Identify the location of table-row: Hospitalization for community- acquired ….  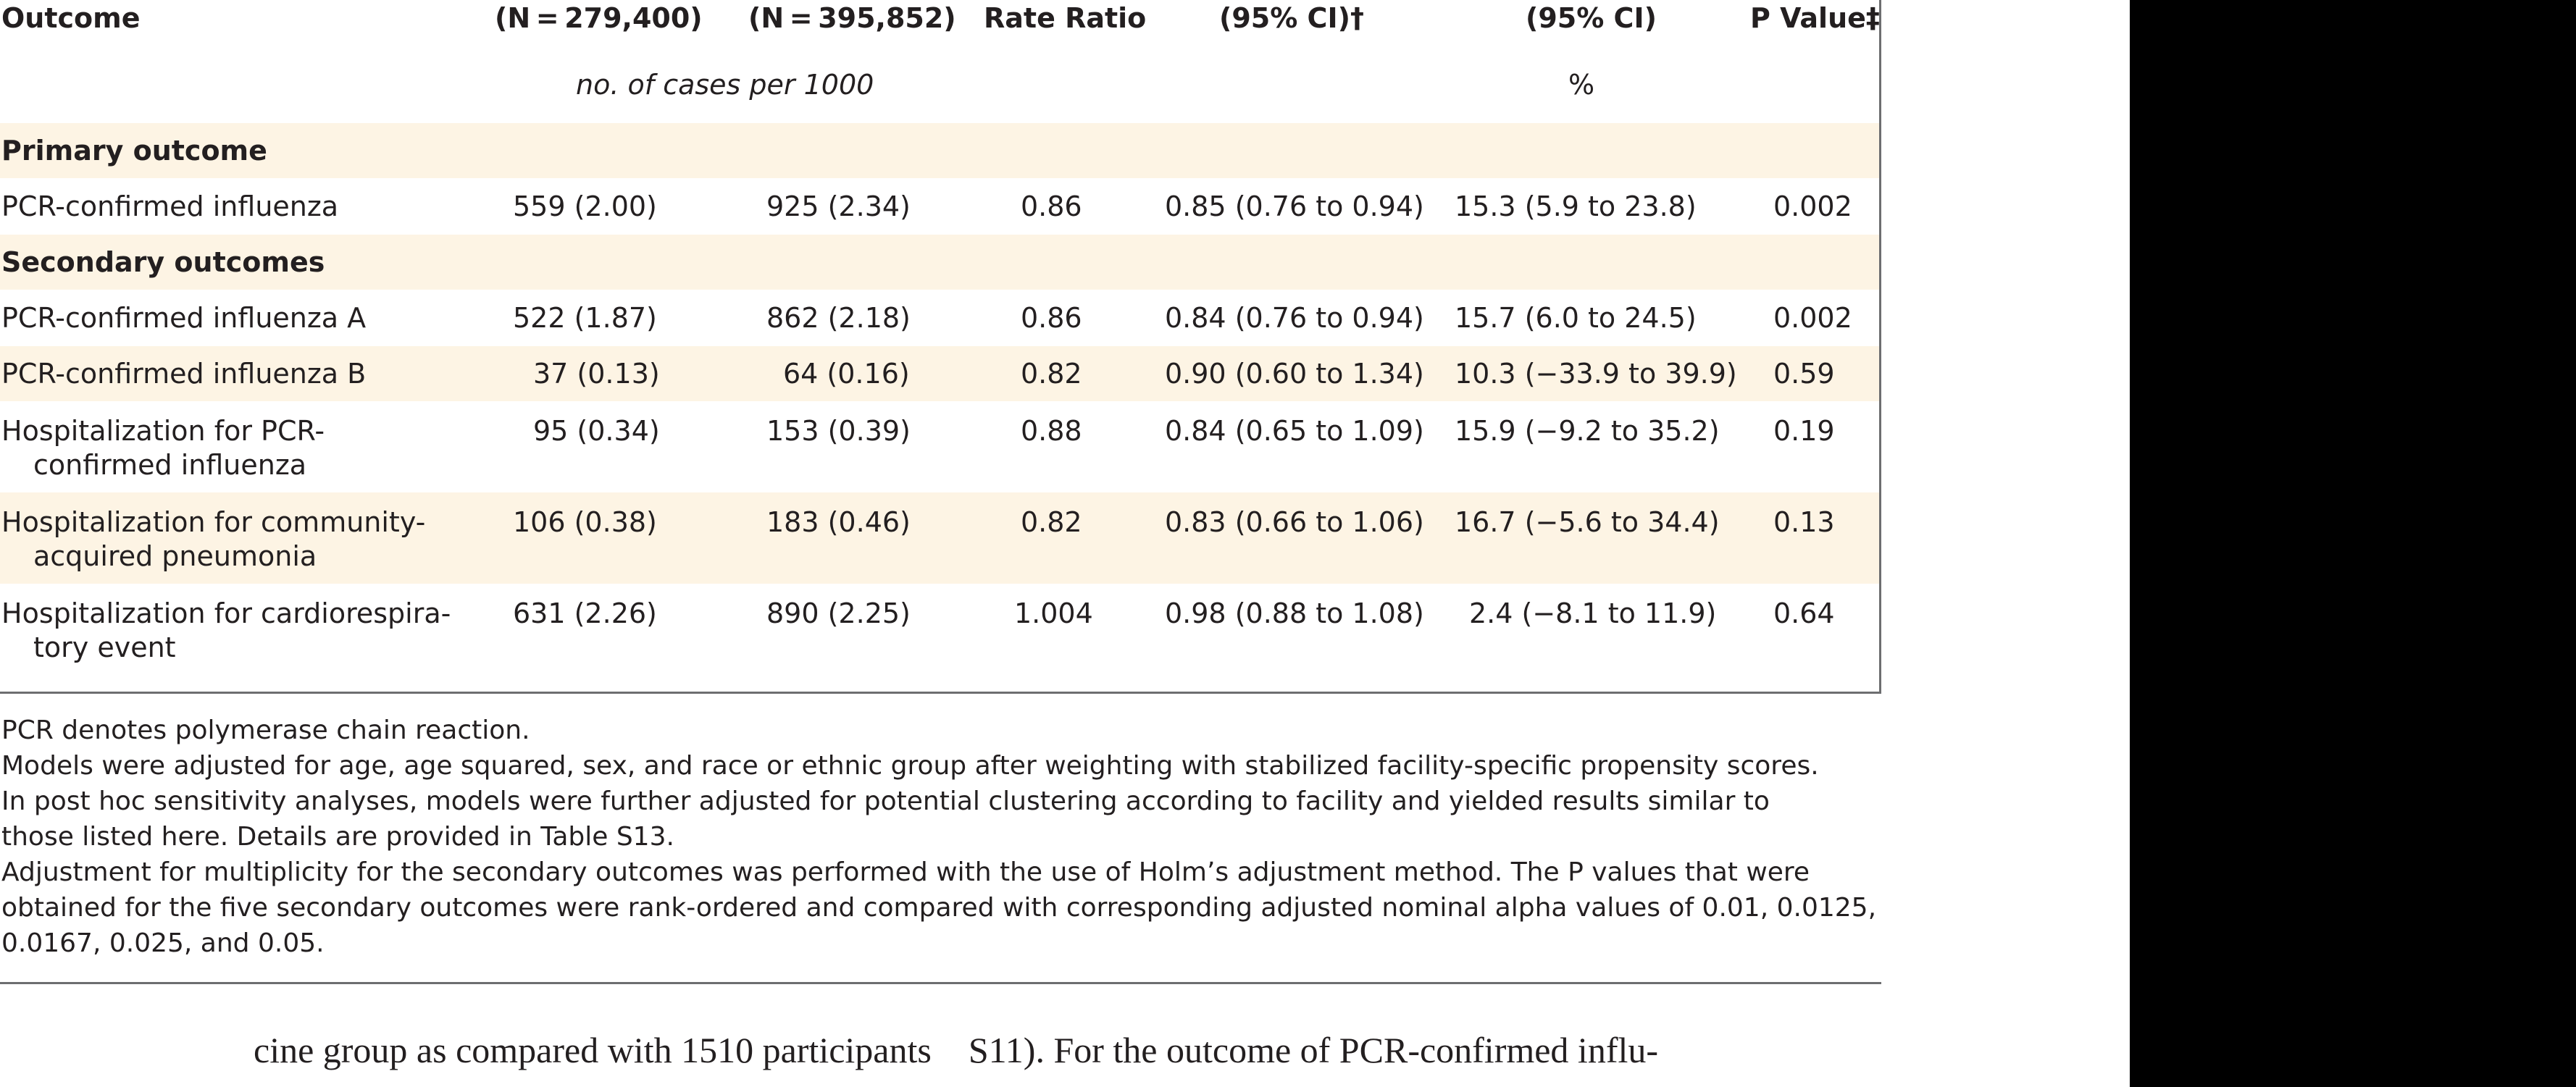
(939, 538).